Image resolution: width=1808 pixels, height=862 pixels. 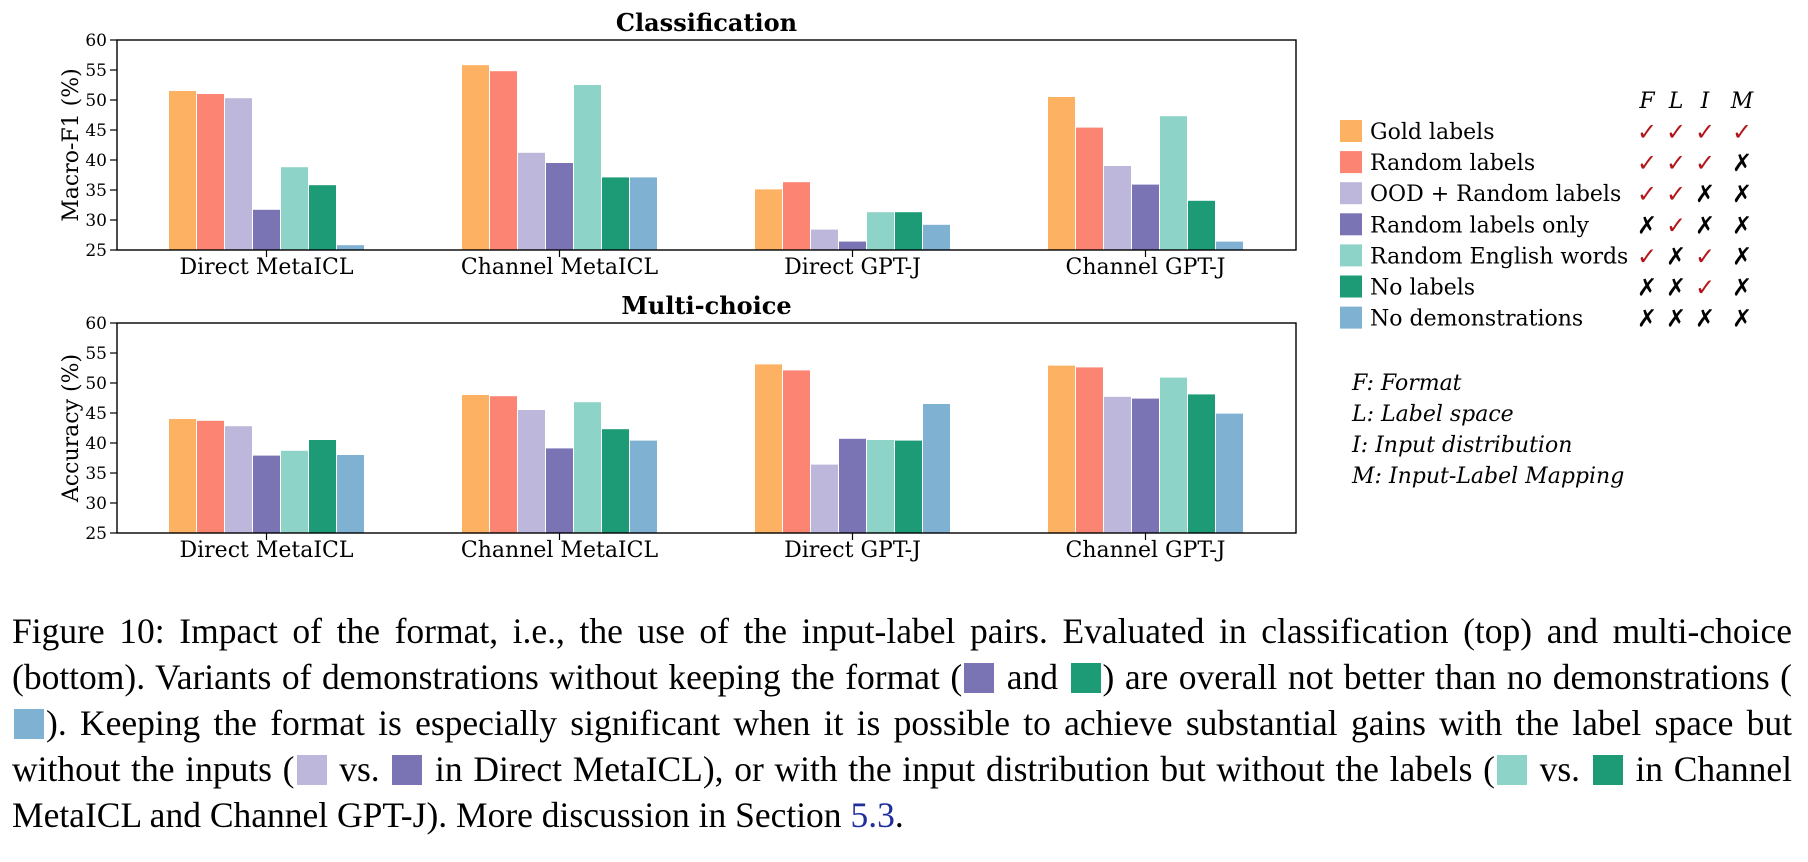 I want to click on bar-ood-random-labels-channel-gpt-j, so click(x=1117, y=464).